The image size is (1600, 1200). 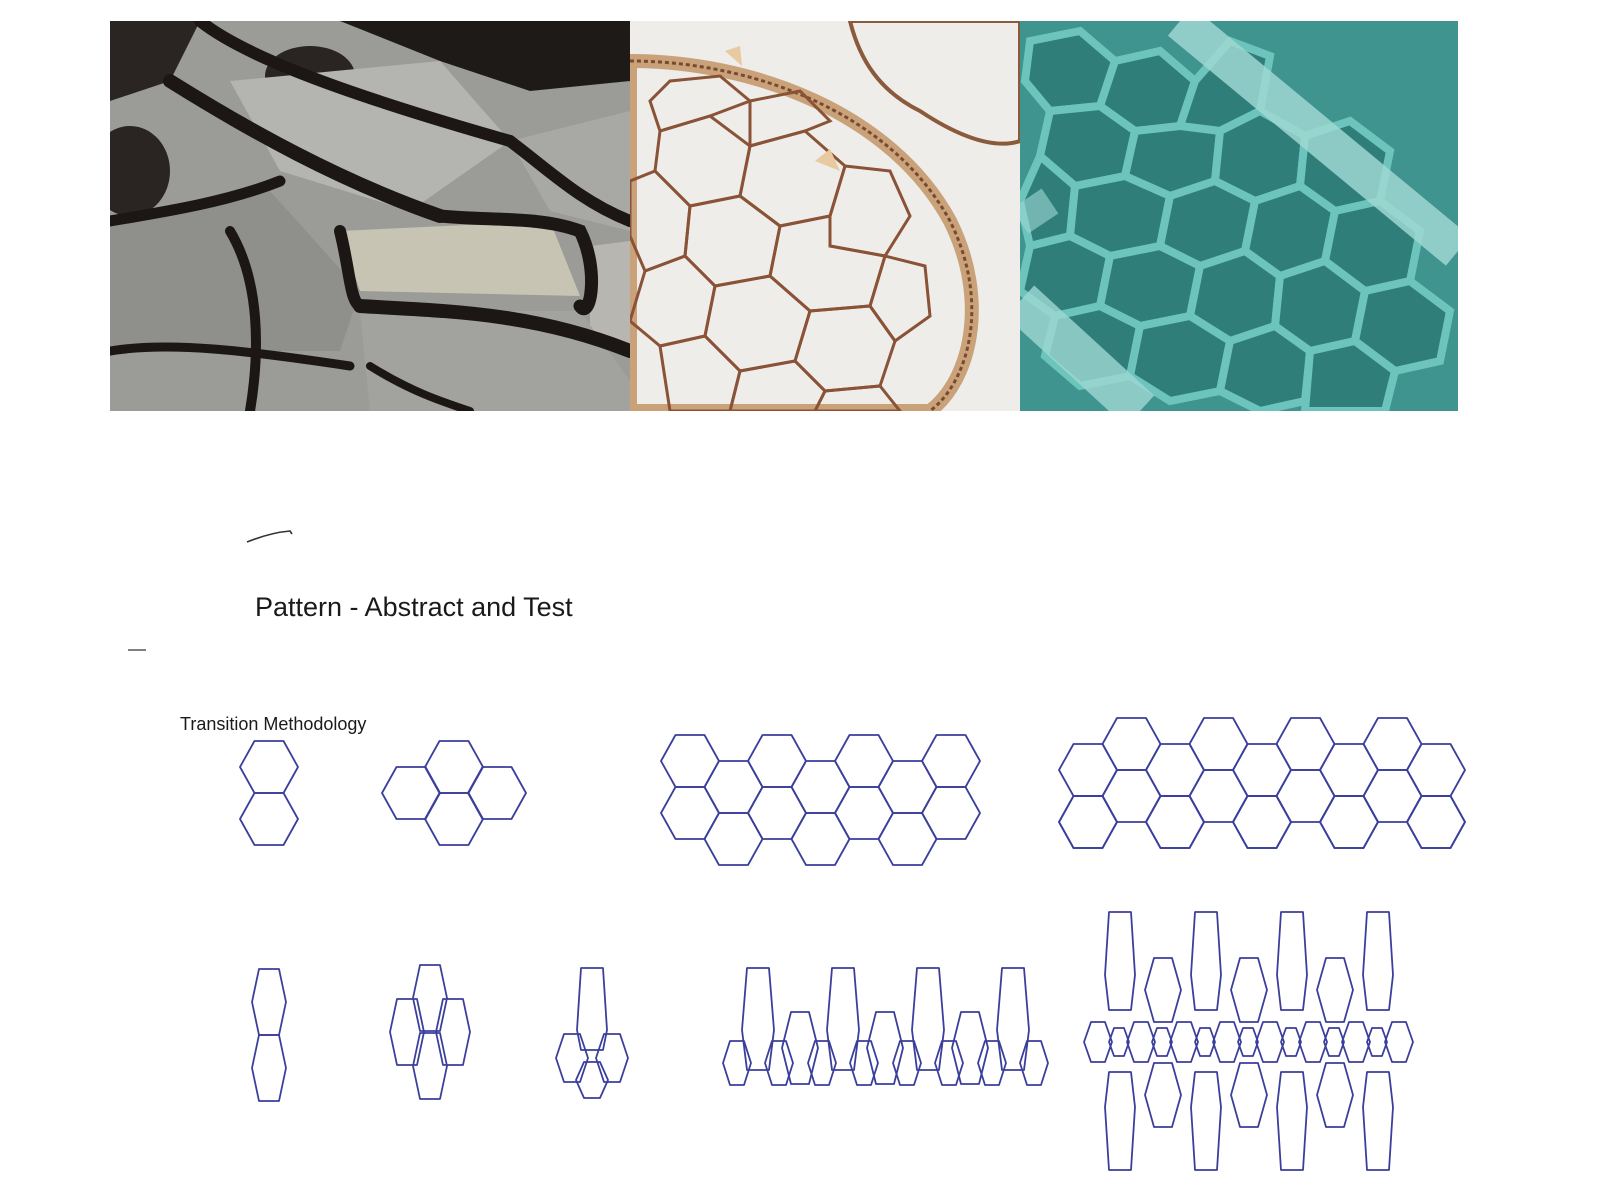 I want to click on transition-methodology-label: Transition Methodology, so click(x=273, y=724).